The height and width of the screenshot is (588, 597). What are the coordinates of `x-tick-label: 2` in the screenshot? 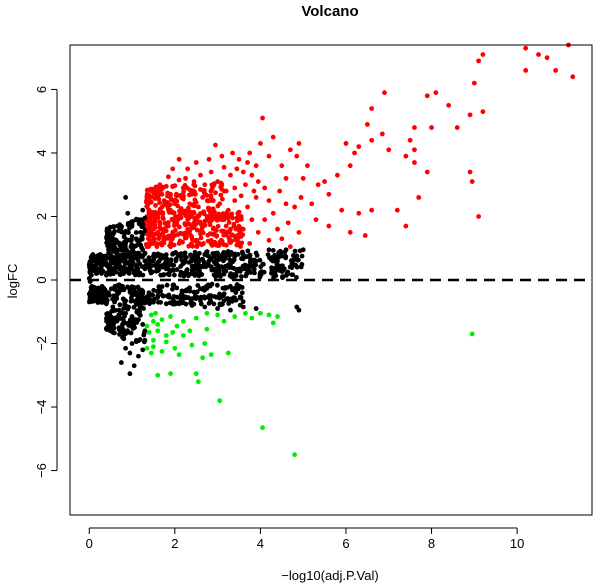 It's located at (174, 543).